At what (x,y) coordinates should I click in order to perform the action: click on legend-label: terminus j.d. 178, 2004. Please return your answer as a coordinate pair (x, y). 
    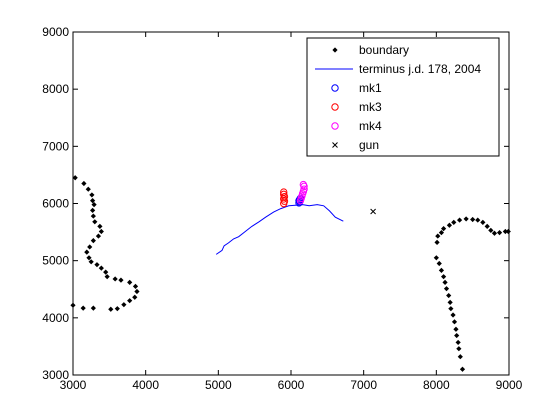
    Looking at the image, I should click on (420, 69).